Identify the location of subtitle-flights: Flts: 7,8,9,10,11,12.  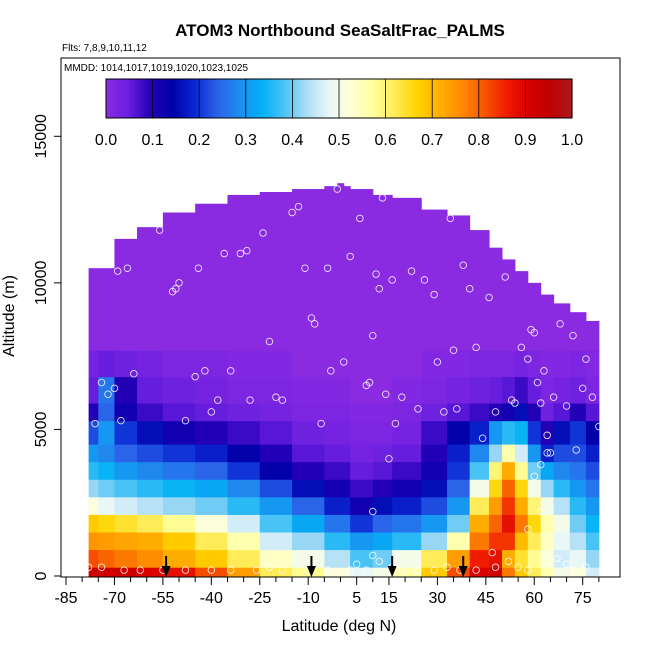
(104, 48).